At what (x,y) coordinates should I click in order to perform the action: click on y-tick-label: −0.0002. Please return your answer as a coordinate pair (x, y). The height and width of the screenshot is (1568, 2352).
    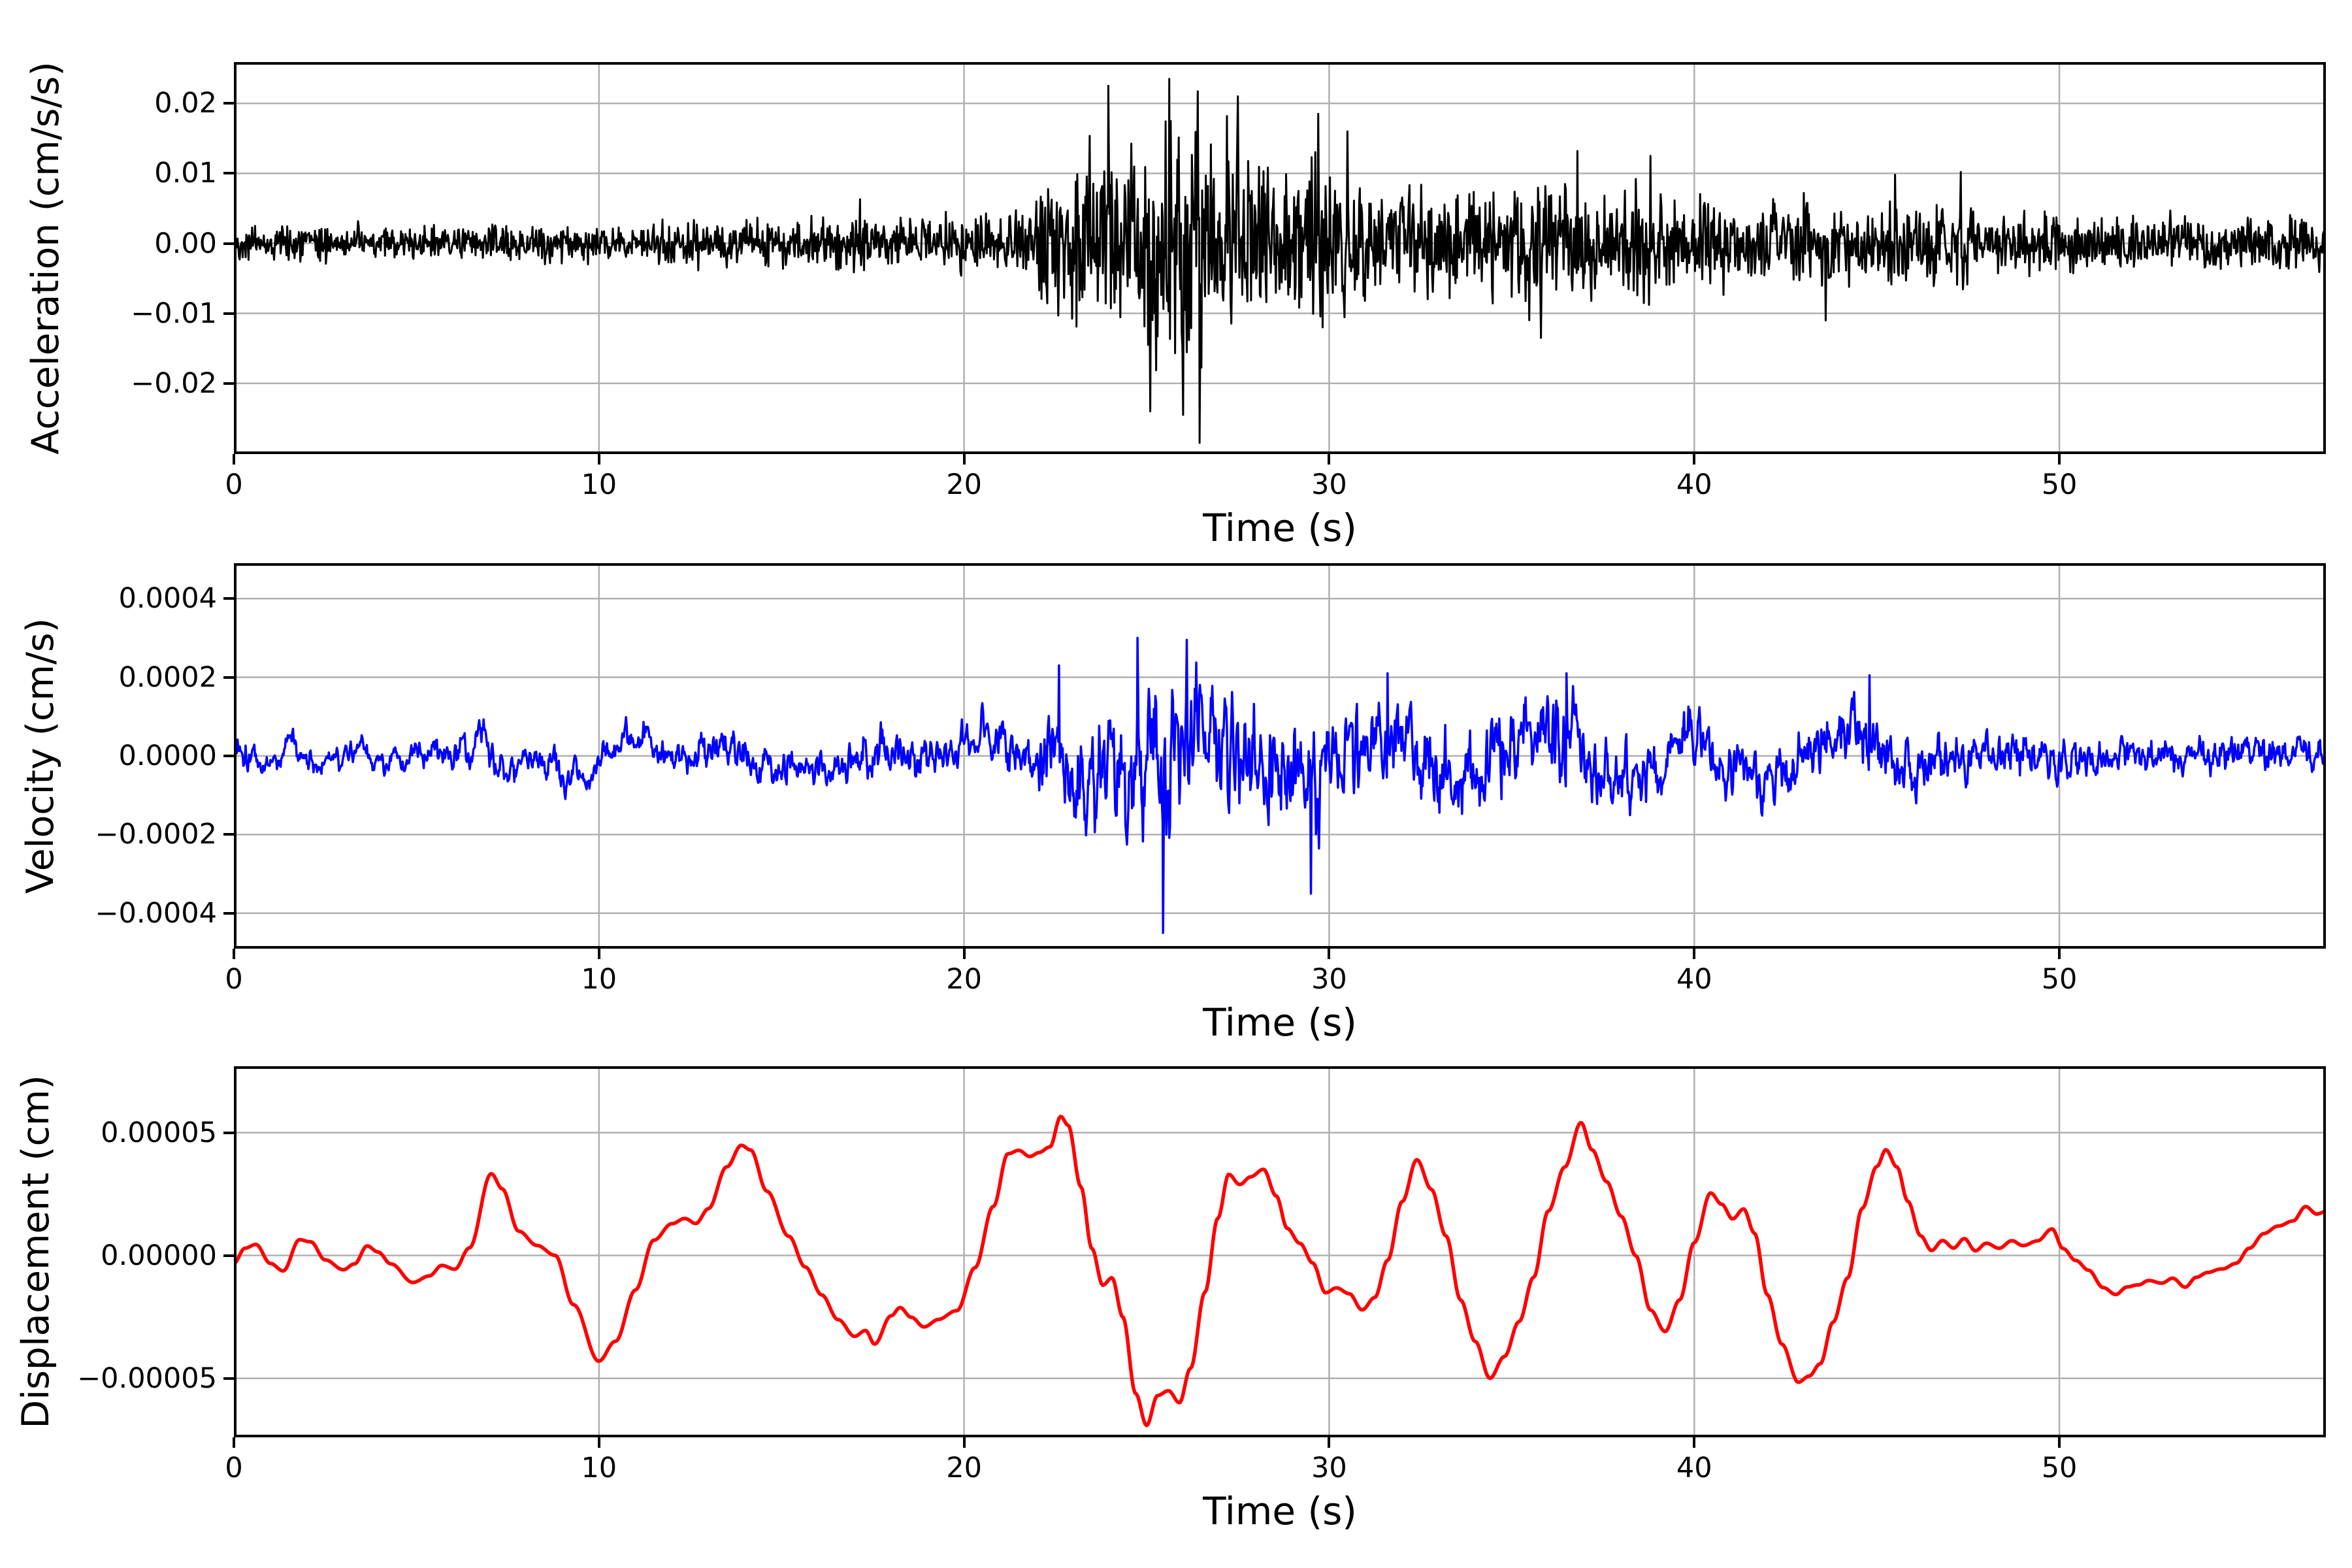
    Looking at the image, I should click on (156, 834).